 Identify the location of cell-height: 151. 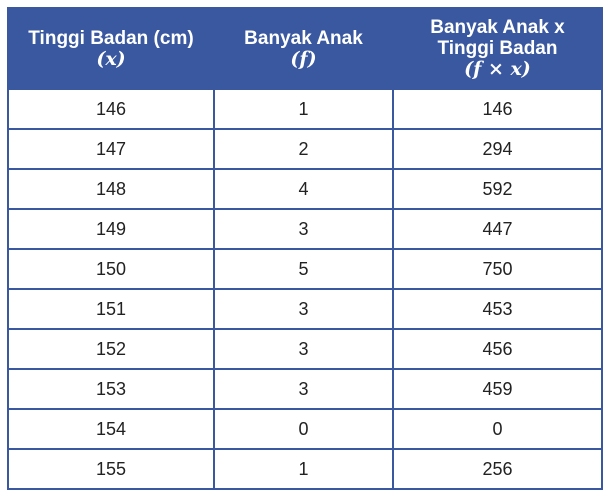
(111, 309).